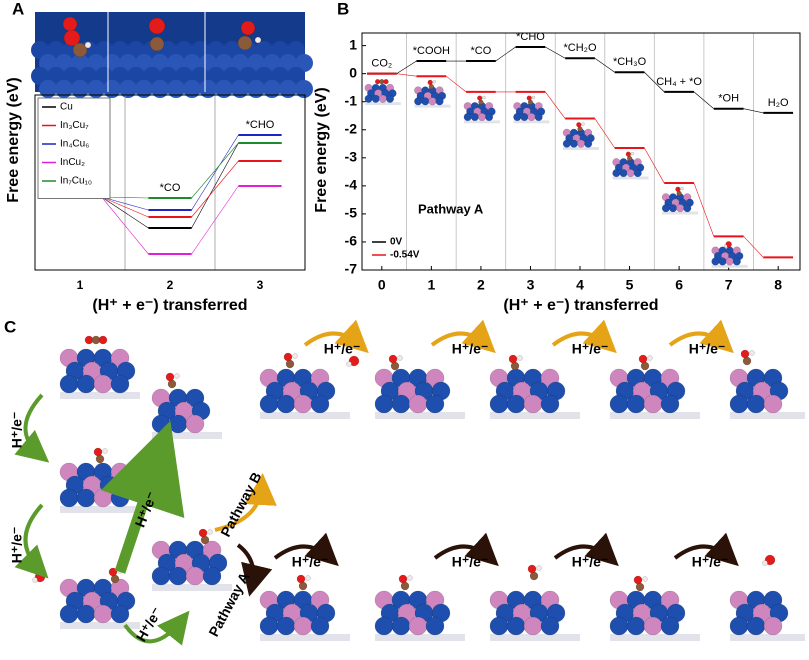  What do you see at coordinates (74, 125) in the screenshot?
I see `legend-label: In₃Cu₇` at bounding box center [74, 125].